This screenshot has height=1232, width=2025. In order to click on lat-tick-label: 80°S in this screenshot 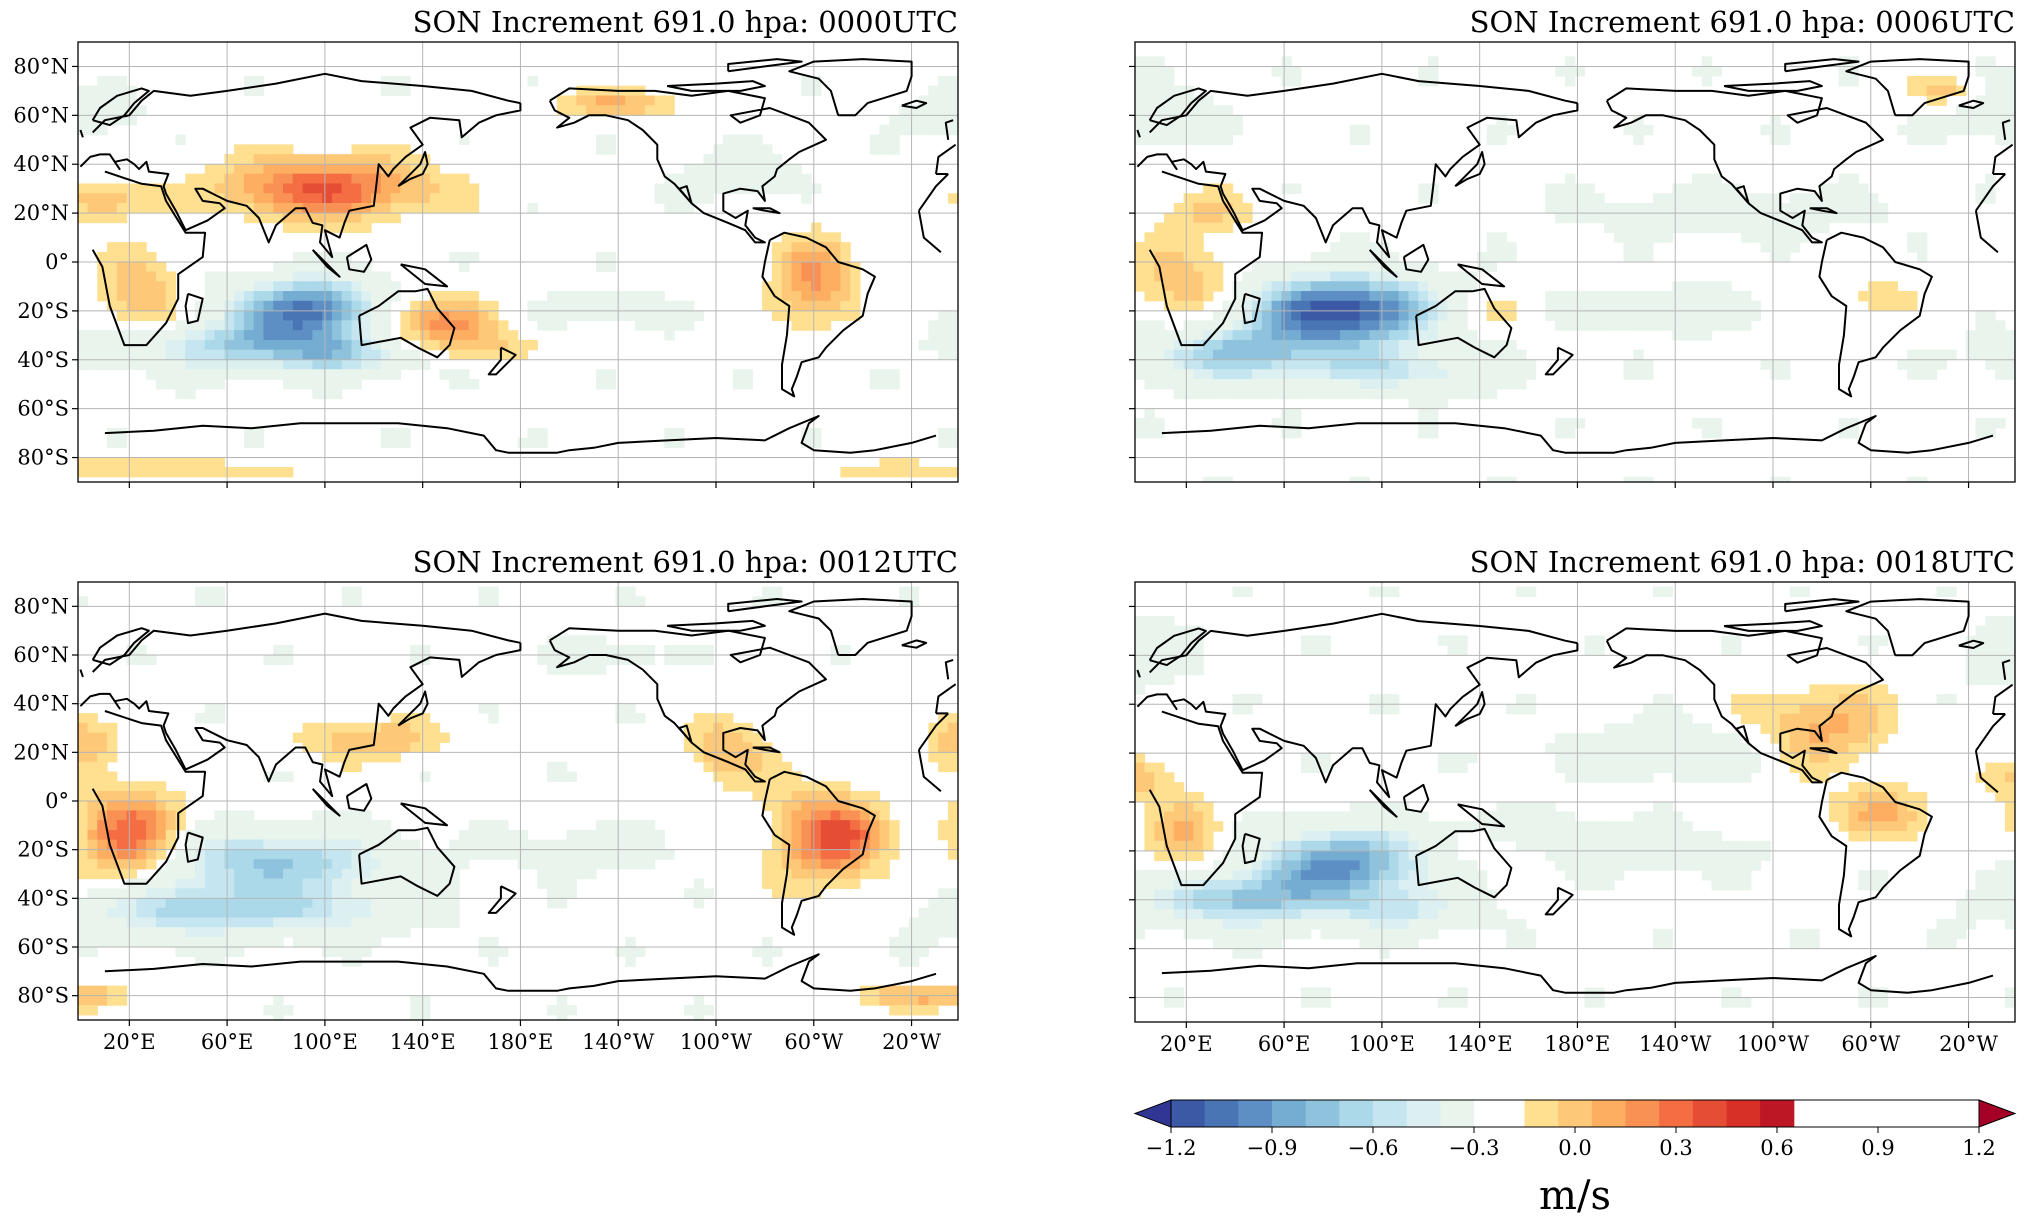, I will do `click(43, 458)`.